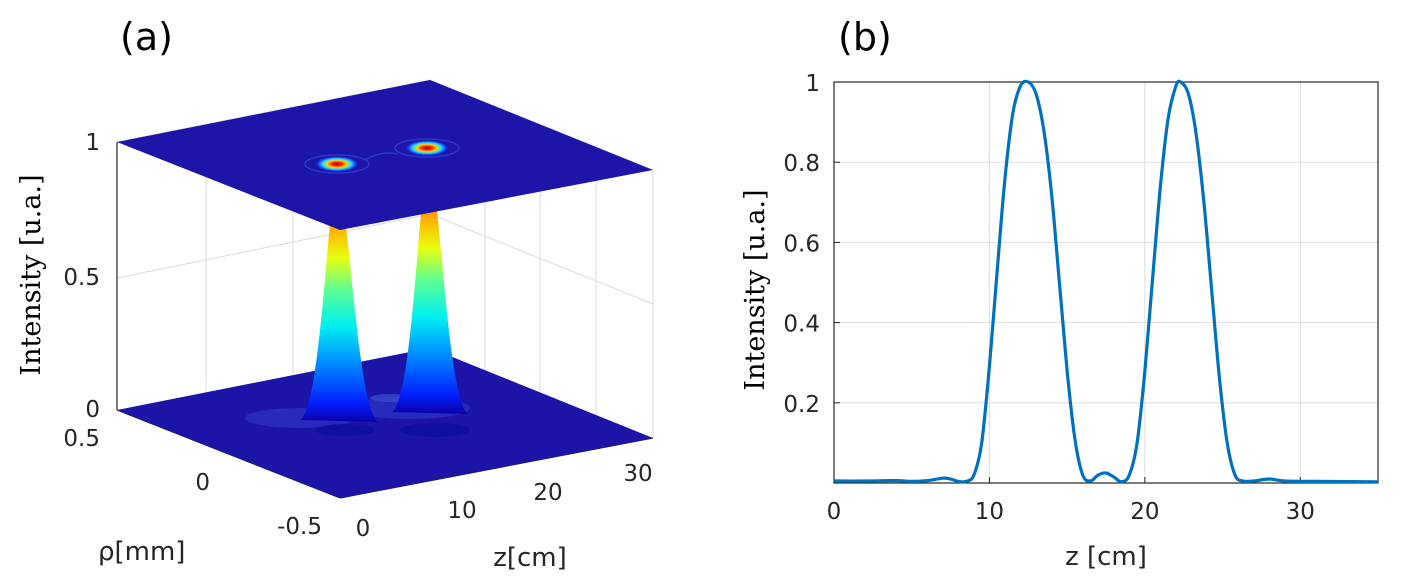 This screenshot has width=1404, height=581. What do you see at coordinates (801, 325) in the screenshot?
I see `y-tick-label: 0.4` at bounding box center [801, 325].